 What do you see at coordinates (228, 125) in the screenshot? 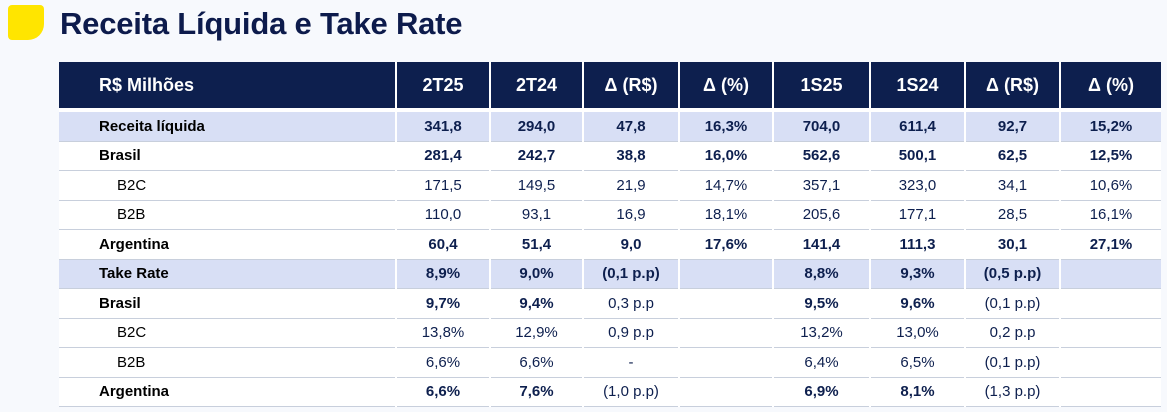
I see `row-label: Receita líquida` at bounding box center [228, 125].